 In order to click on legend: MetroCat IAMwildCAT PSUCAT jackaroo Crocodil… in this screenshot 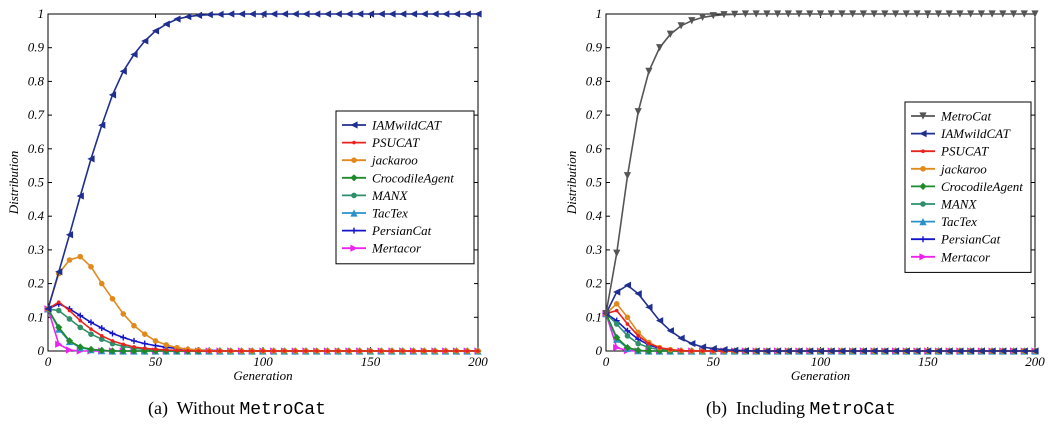, I will do `click(968, 187)`.